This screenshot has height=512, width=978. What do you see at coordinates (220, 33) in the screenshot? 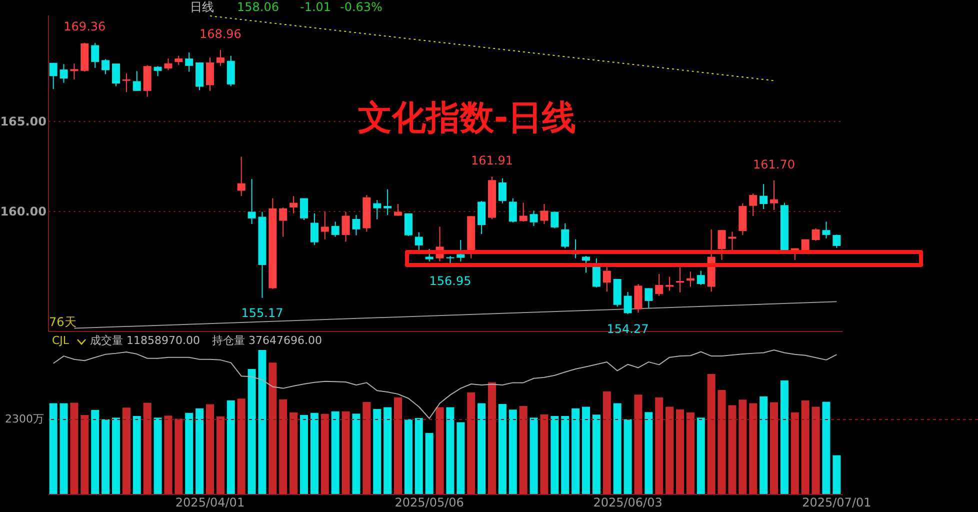
I see `annotation: 168.96` at bounding box center [220, 33].